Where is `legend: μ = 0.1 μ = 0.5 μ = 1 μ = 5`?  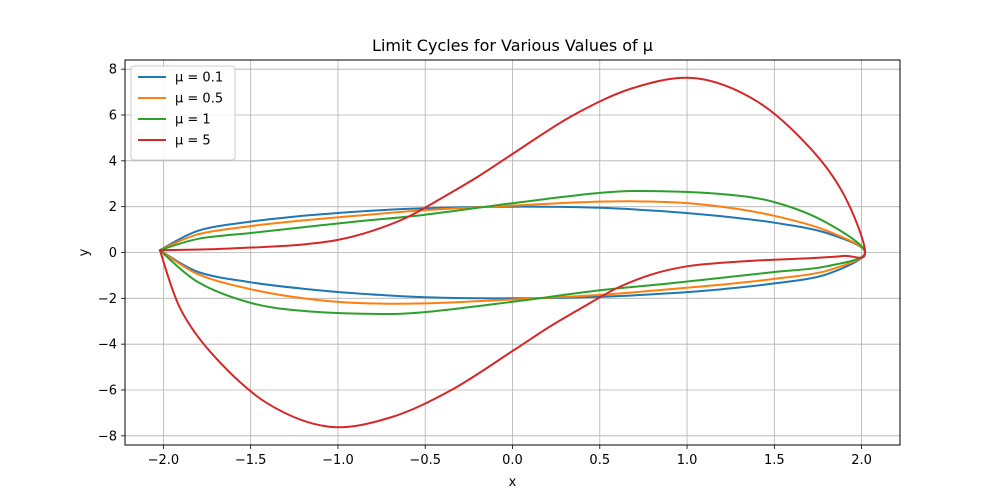 legend: μ = 0.1 μ = 0.5 μ = 1 μ = 5 is located at coordinates (183, 113).